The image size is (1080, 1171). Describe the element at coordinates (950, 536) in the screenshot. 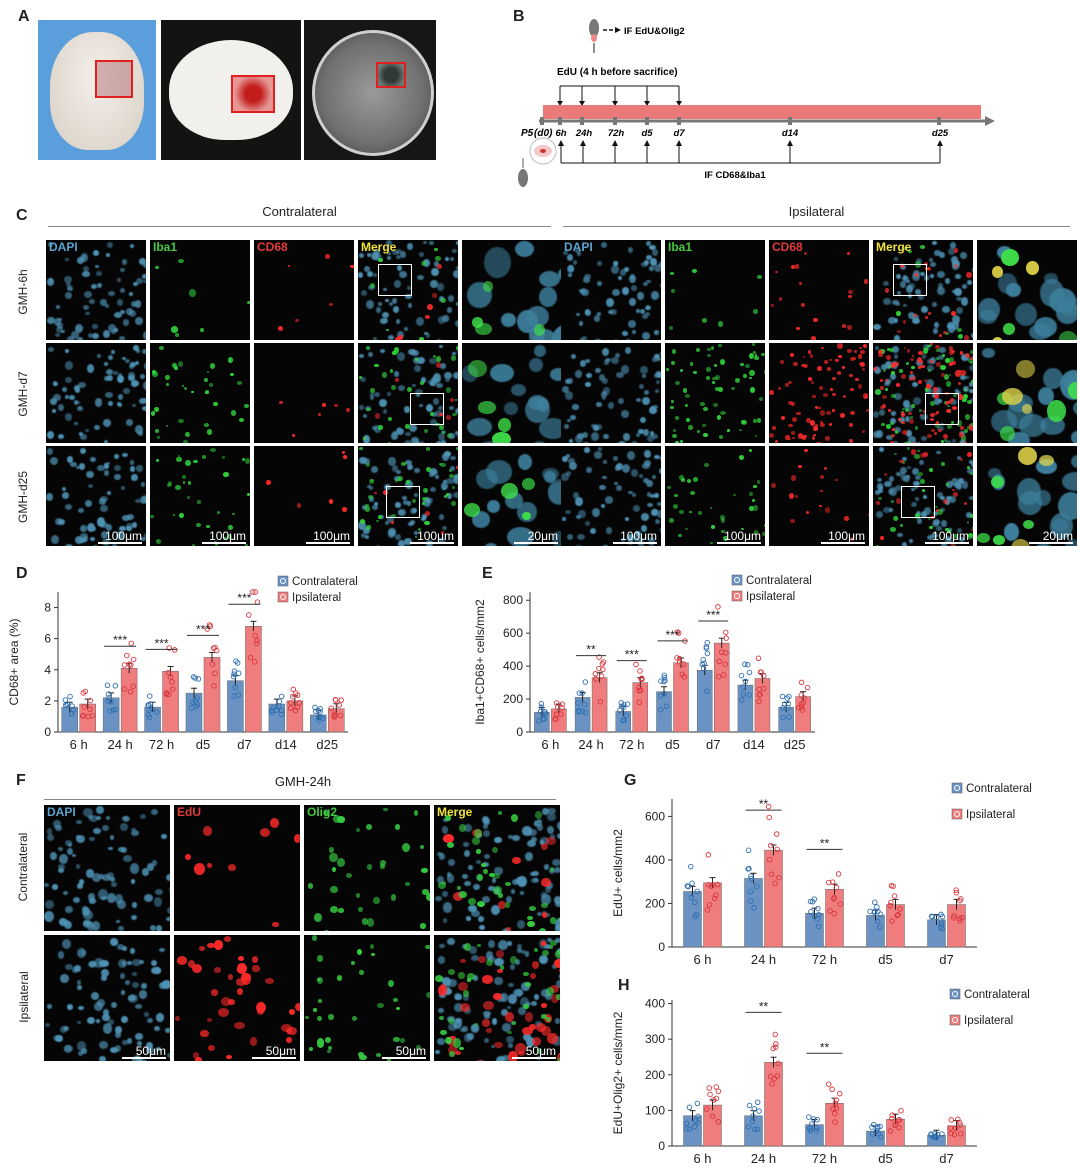

I see `scale-bar-ipsi-merge: 100μm` at that location.